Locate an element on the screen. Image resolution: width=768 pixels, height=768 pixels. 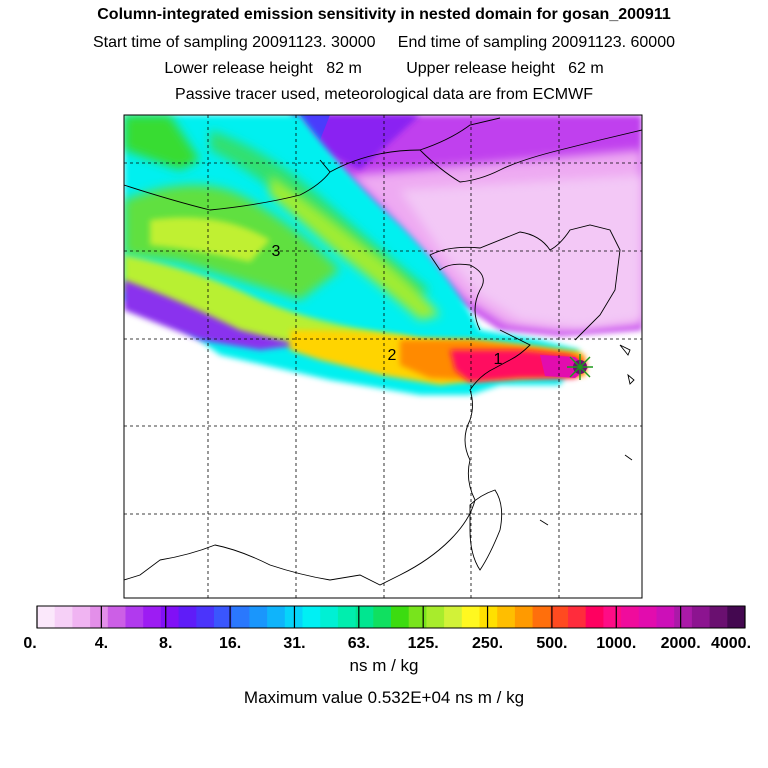
colorbar-tick-label: 125. is located at coordinates (423, 643).